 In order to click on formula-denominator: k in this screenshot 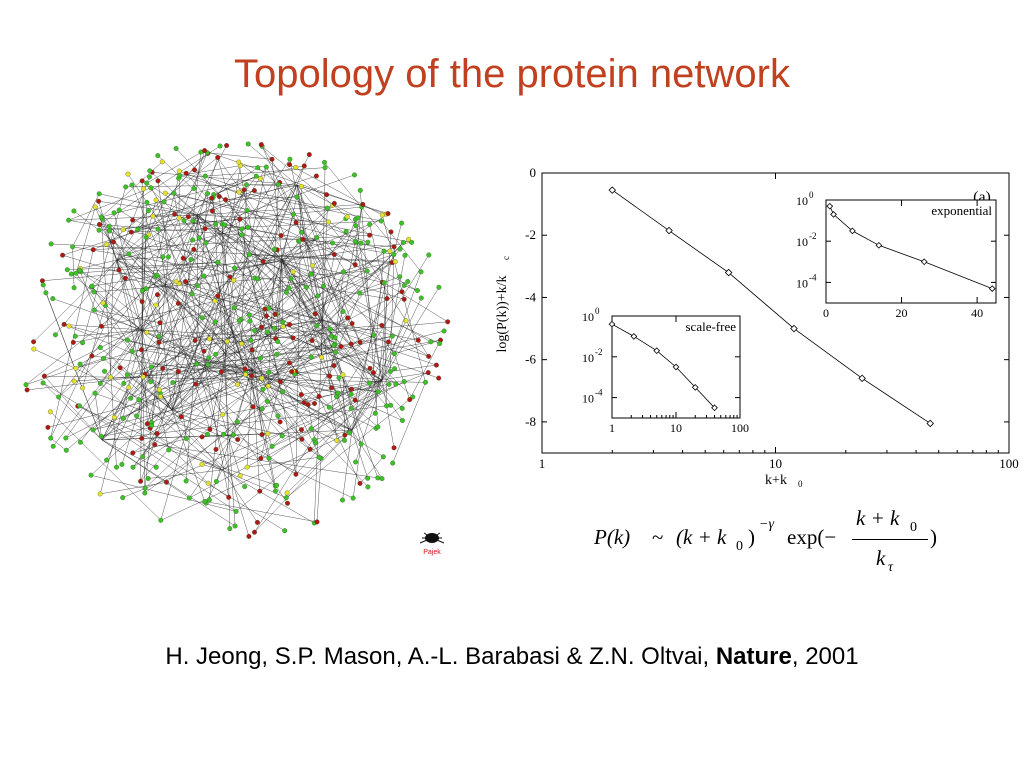, I will do `click(881, 558)`.